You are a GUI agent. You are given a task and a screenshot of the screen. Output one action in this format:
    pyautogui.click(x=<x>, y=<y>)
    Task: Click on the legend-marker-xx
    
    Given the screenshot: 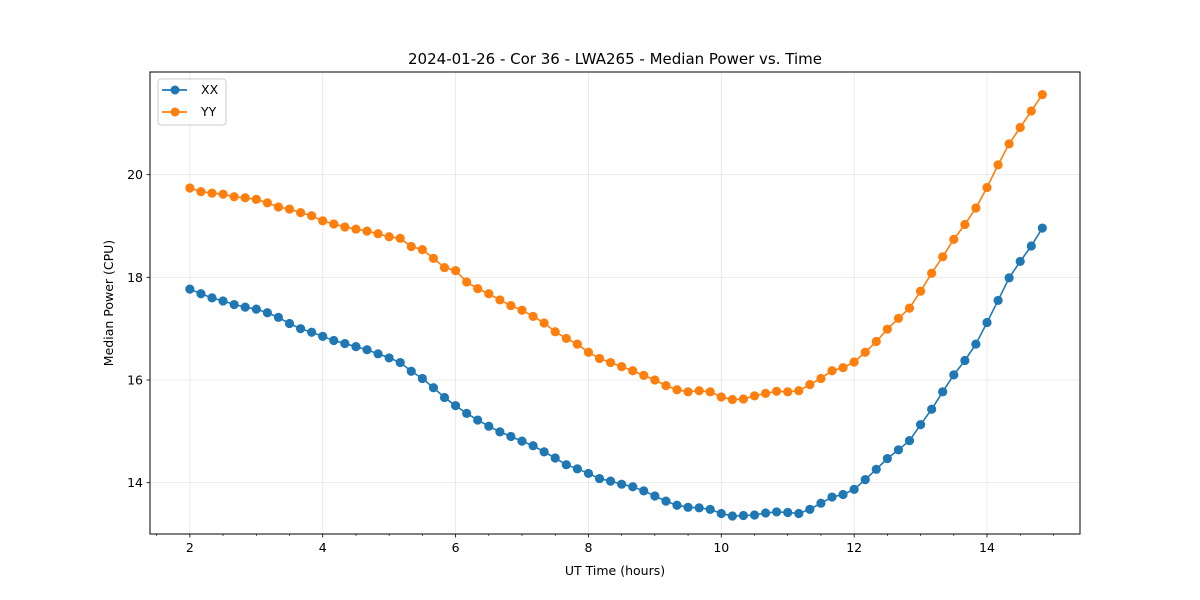 What is the action you would take?
    pyautogui.click(x=175, y=90)
    